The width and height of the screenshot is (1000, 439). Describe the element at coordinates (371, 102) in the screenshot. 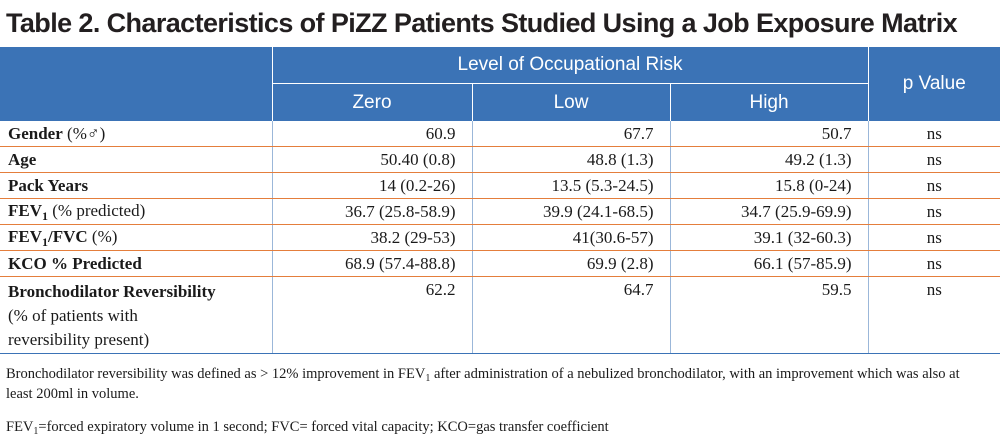

I see `header-zero: Zero` at that location.